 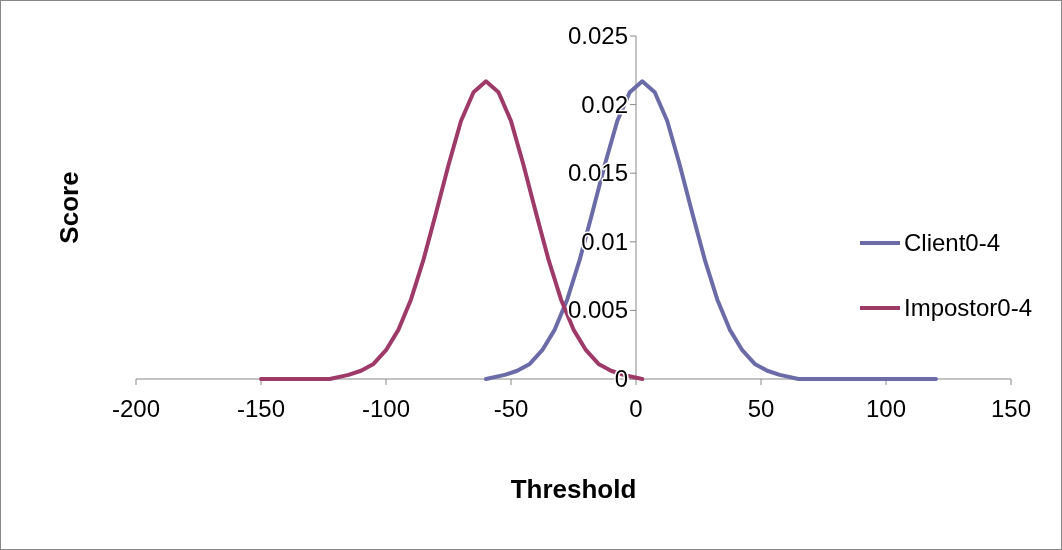 What do you see at coordinates (136, 408) in the screenshot?
I see `x-tick-label: -200` at bounding box center [136, 408].